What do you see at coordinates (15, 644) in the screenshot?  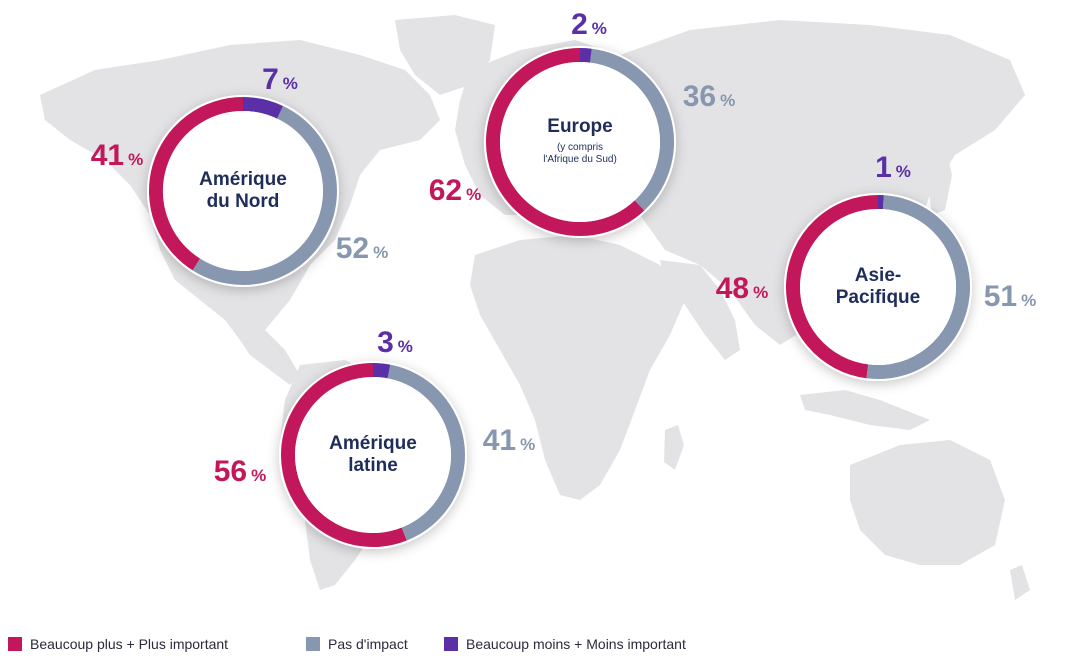 I see `legend-swatch-more` at bounding box center [15, 644].